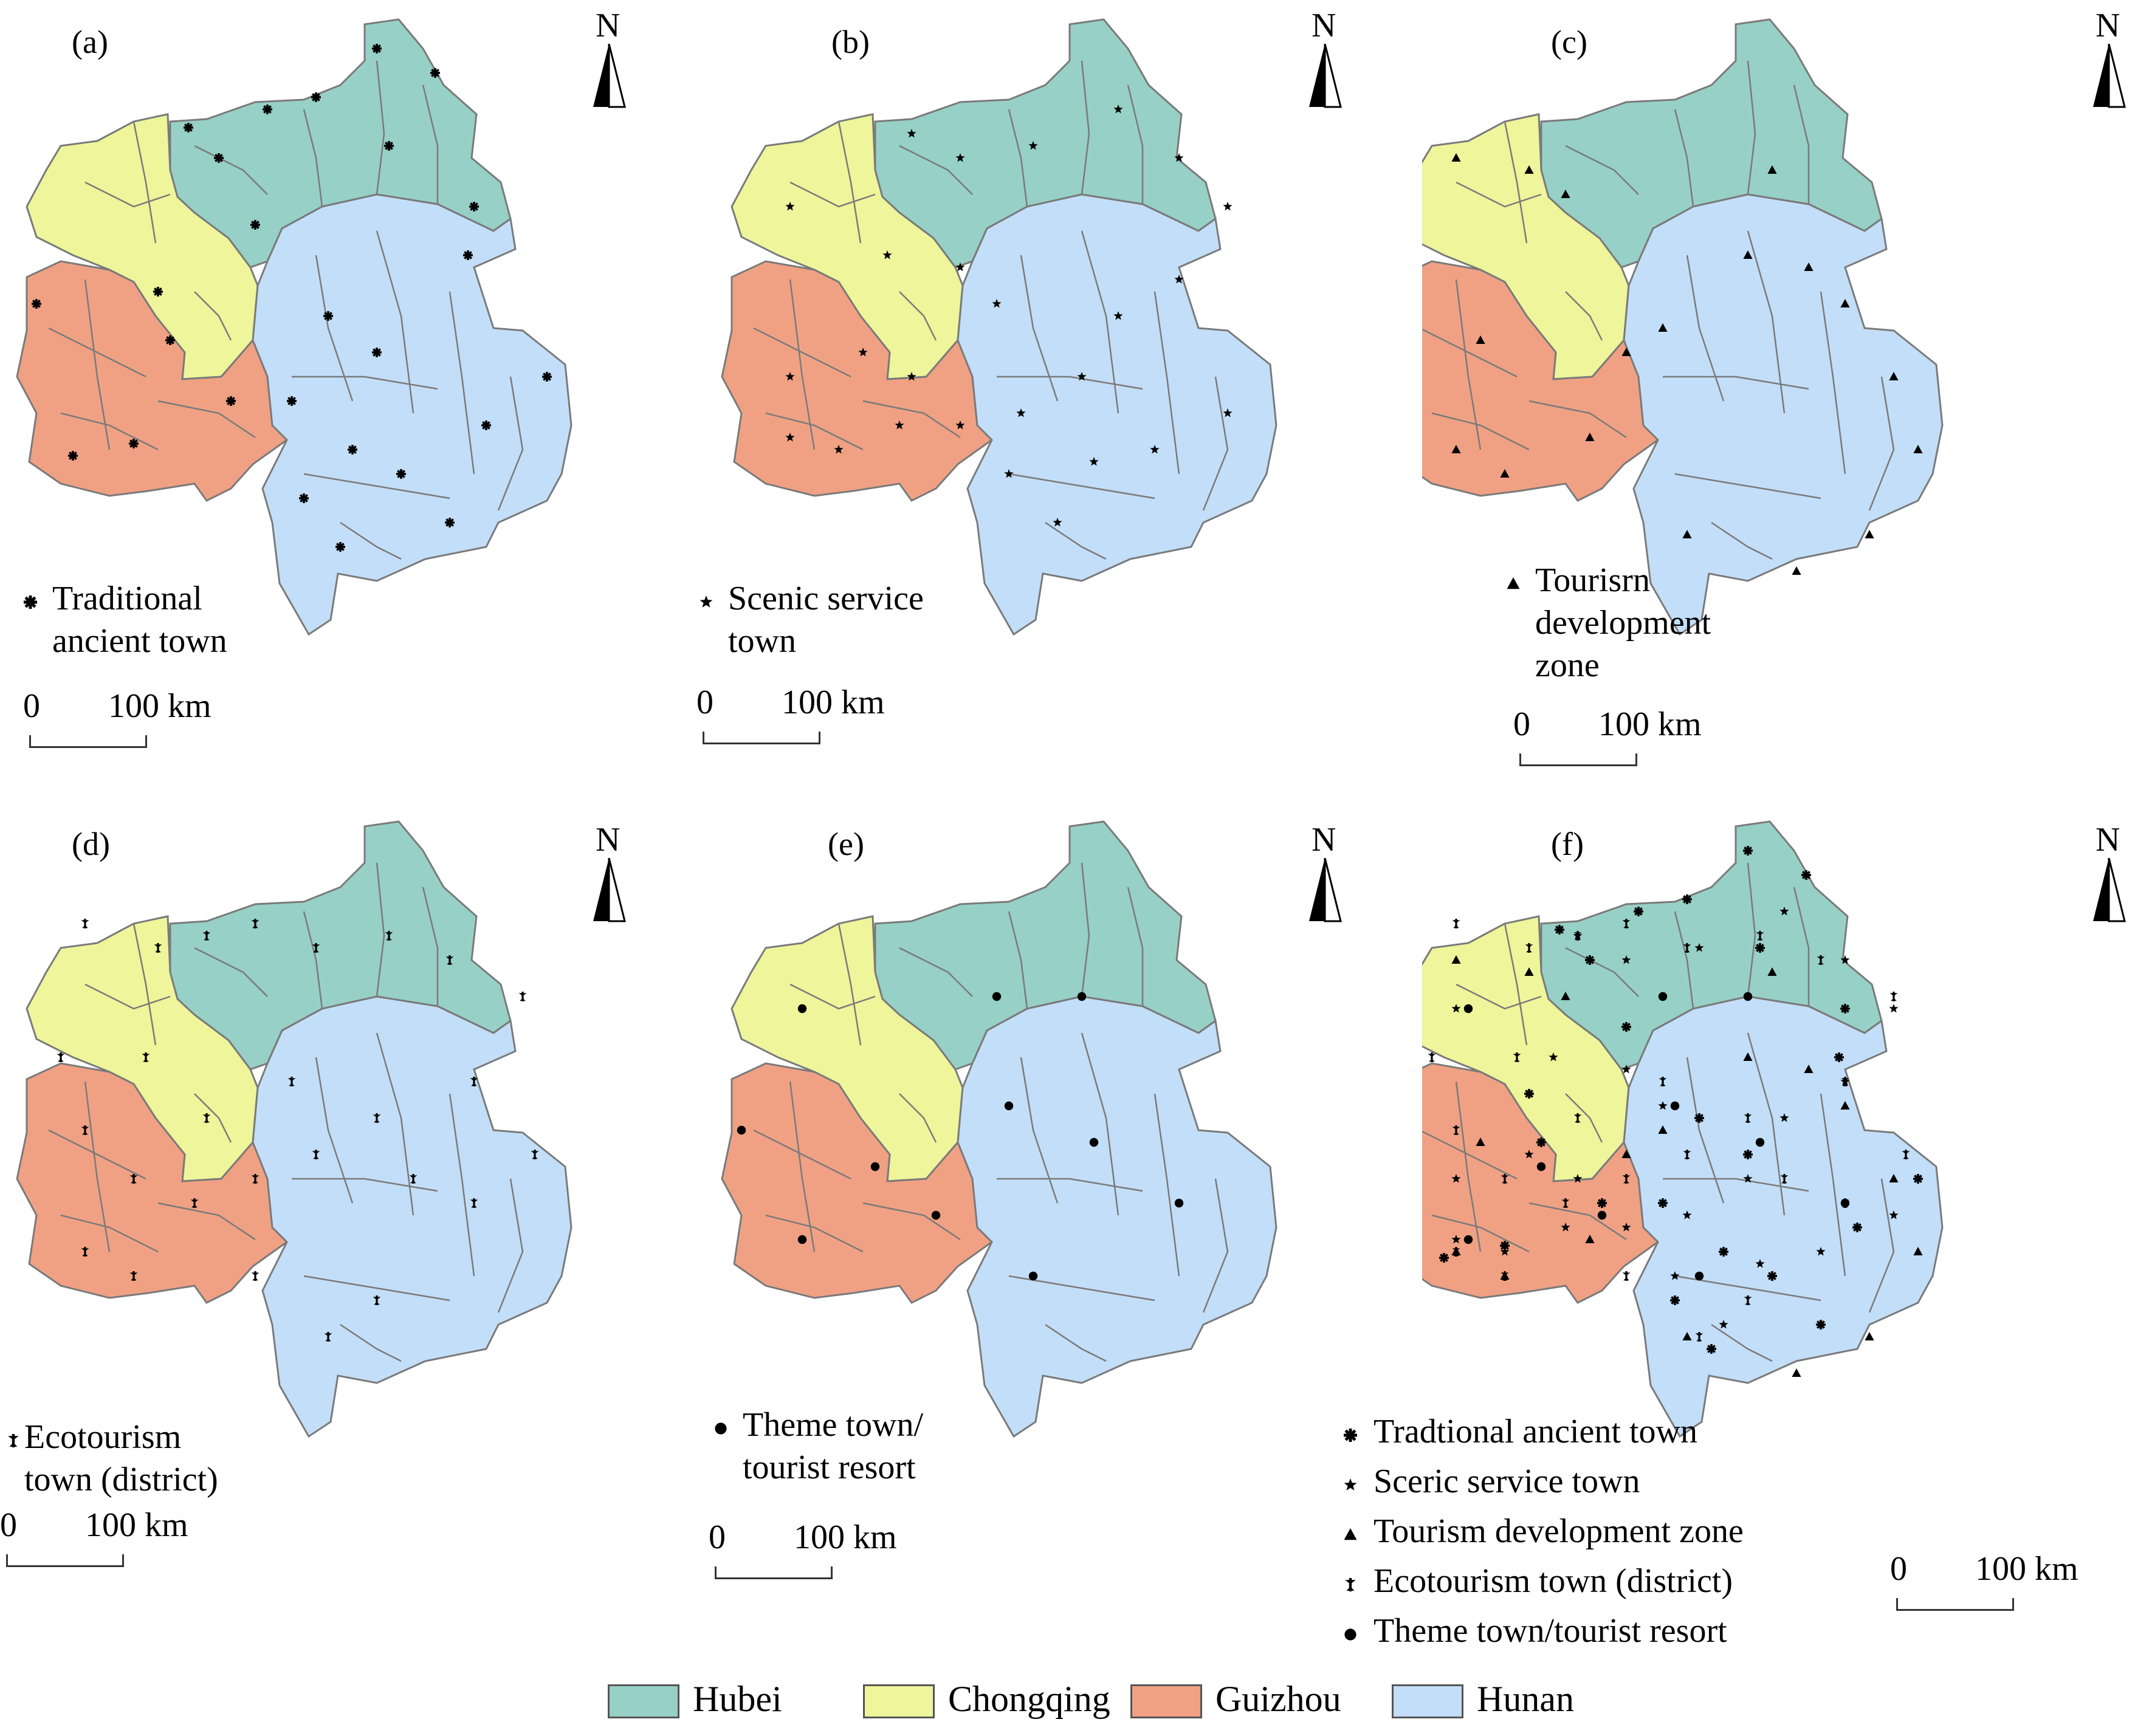 This screenshot has height=1736, width=2135. What do you see at coordinates (1048, 389) in the screenshot?
I see `map-panel-b: (b) N Scenic service town 0 100 km` at bounding box center [1048, 389].